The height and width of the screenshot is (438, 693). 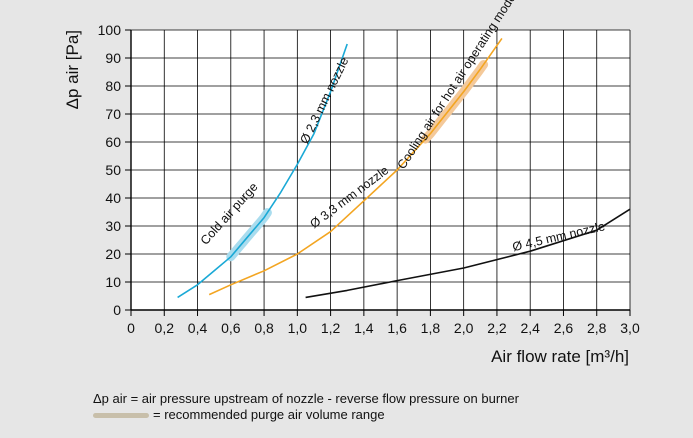 What do you see at coordinates (597, 328) in the screenshot?
I see `x-tick-label: 2,8` at bounding box center [597, 328].